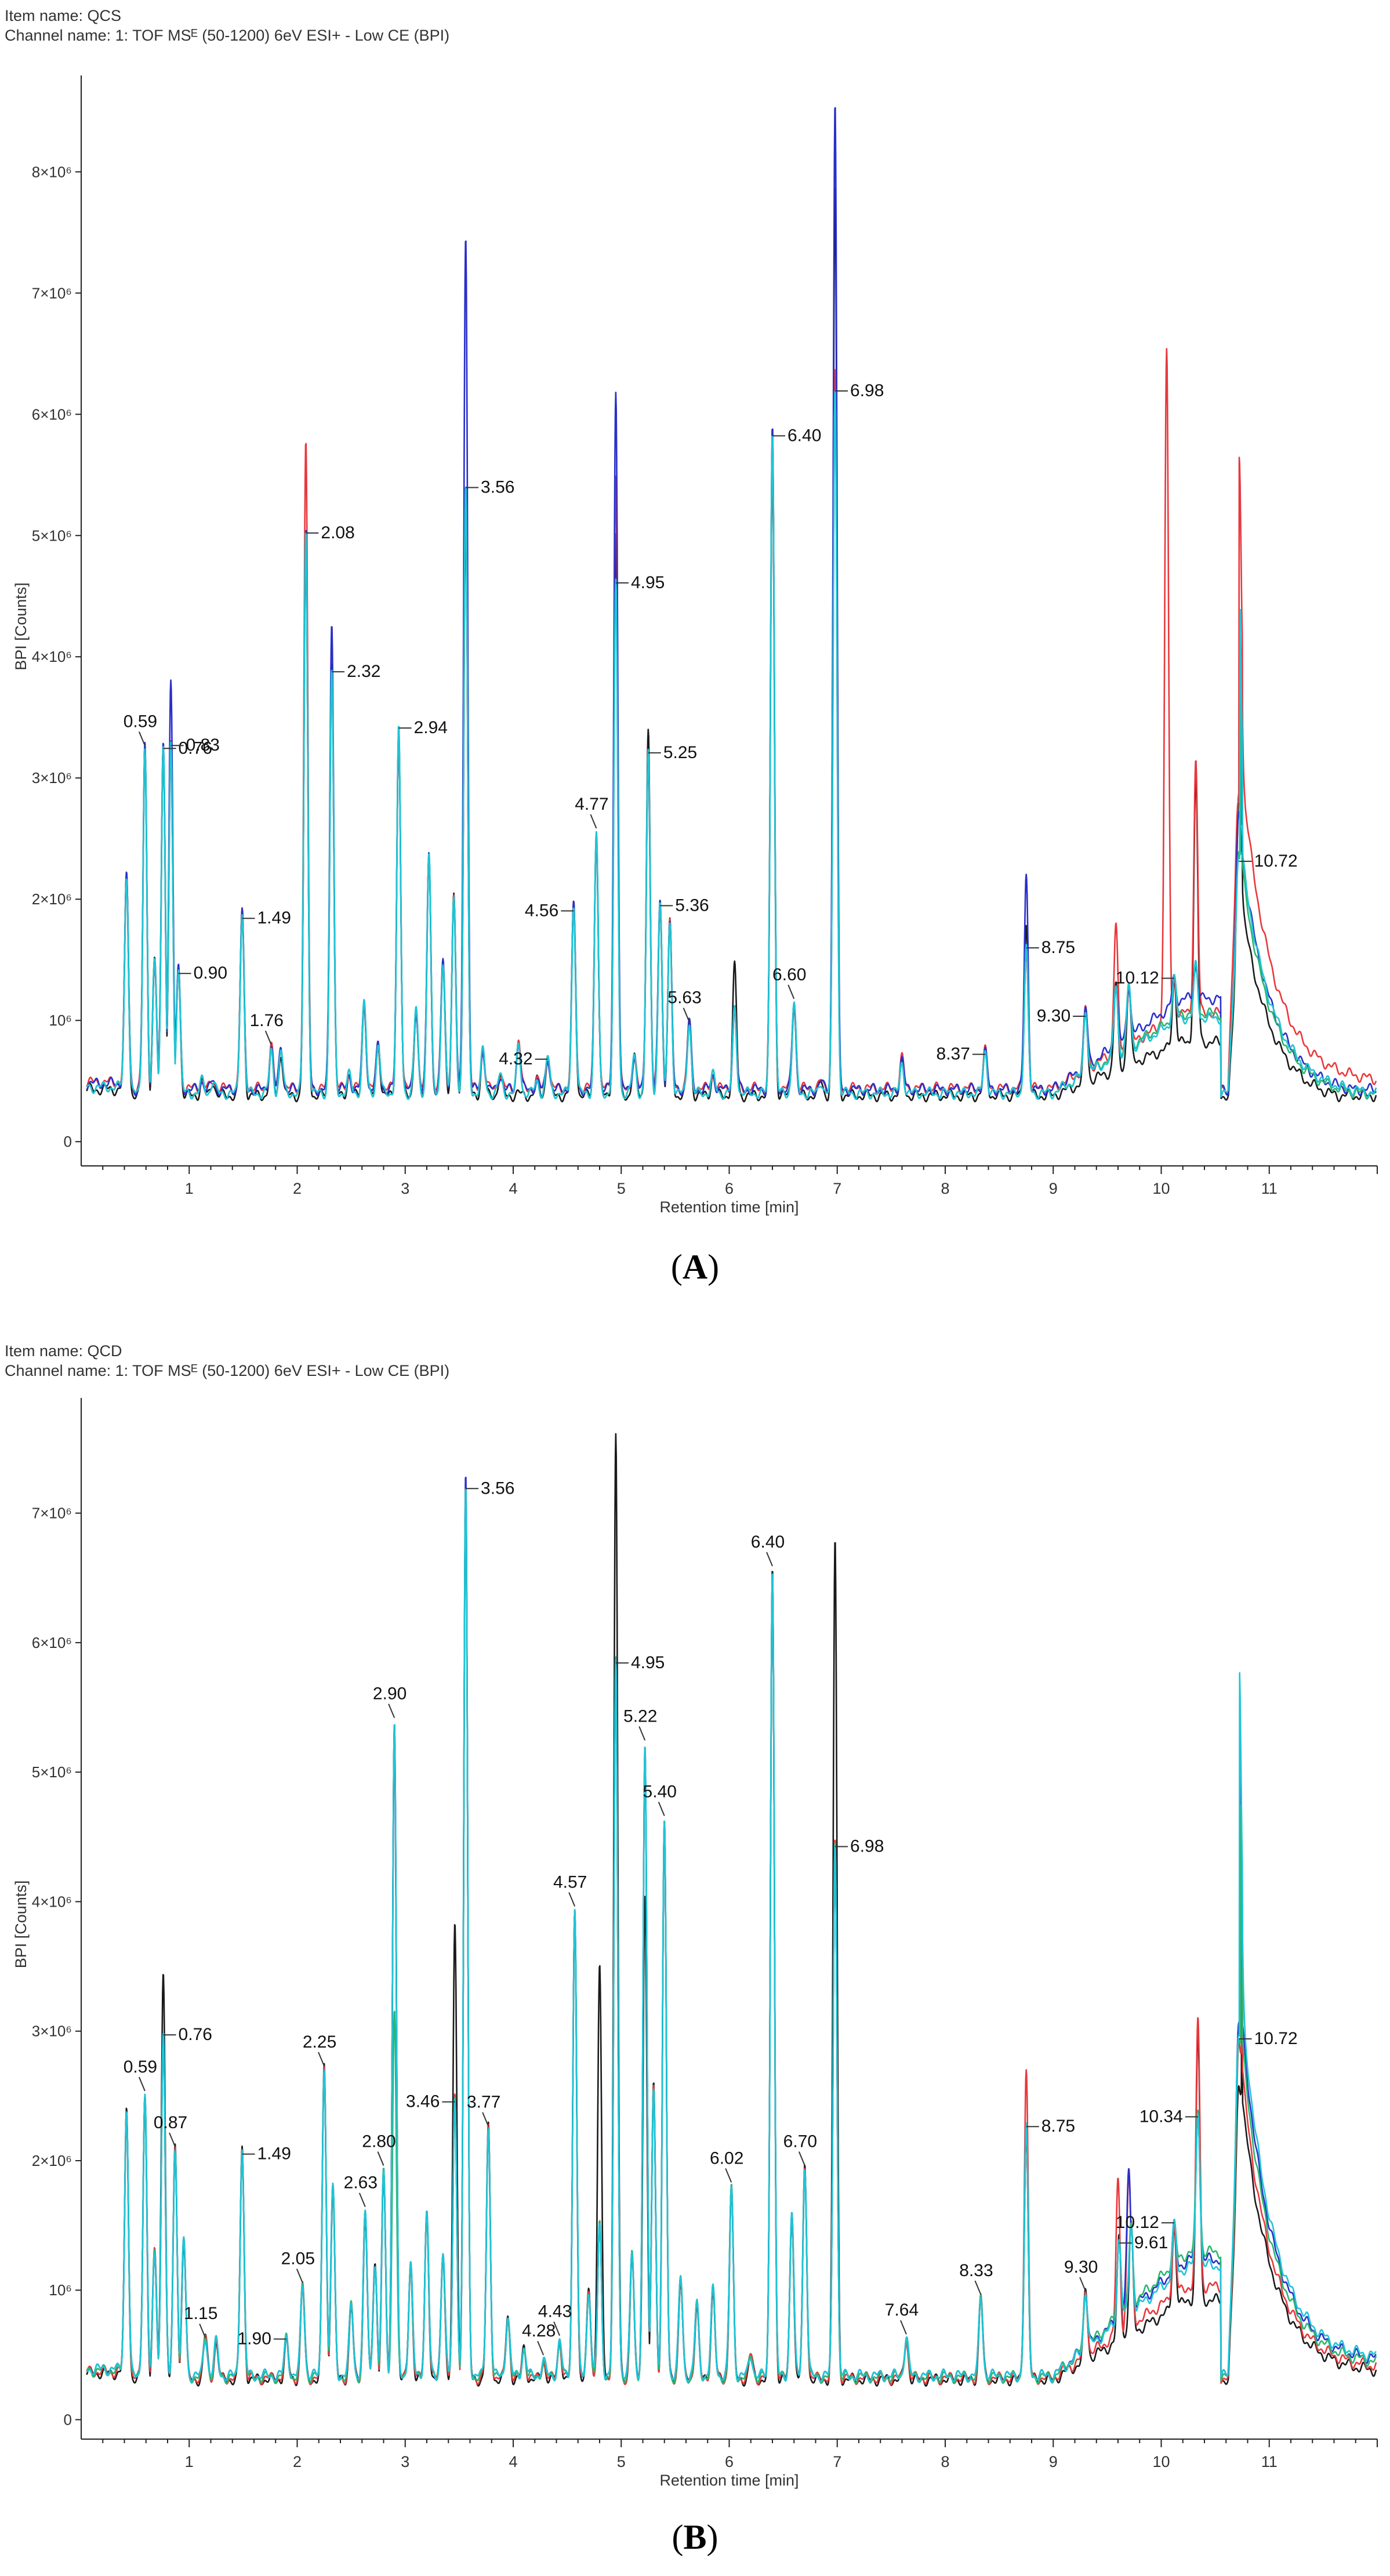 Image resolution: width=1390 pixels, height=2576 pixels. I want to click on peak-label: 6.98, so click(867, 1846).